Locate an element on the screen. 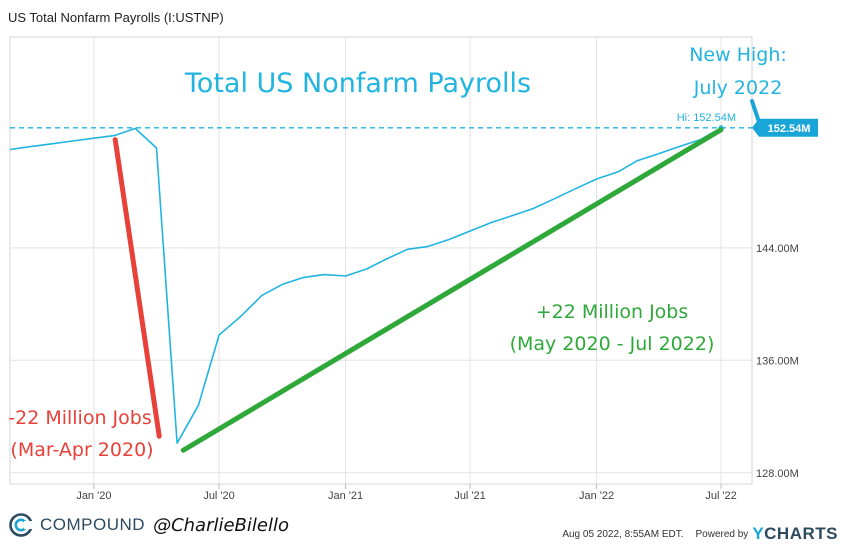 This screenshot has height=549, width=850. x-tick-label: Jul '21 is located at coordinates (469, 496).